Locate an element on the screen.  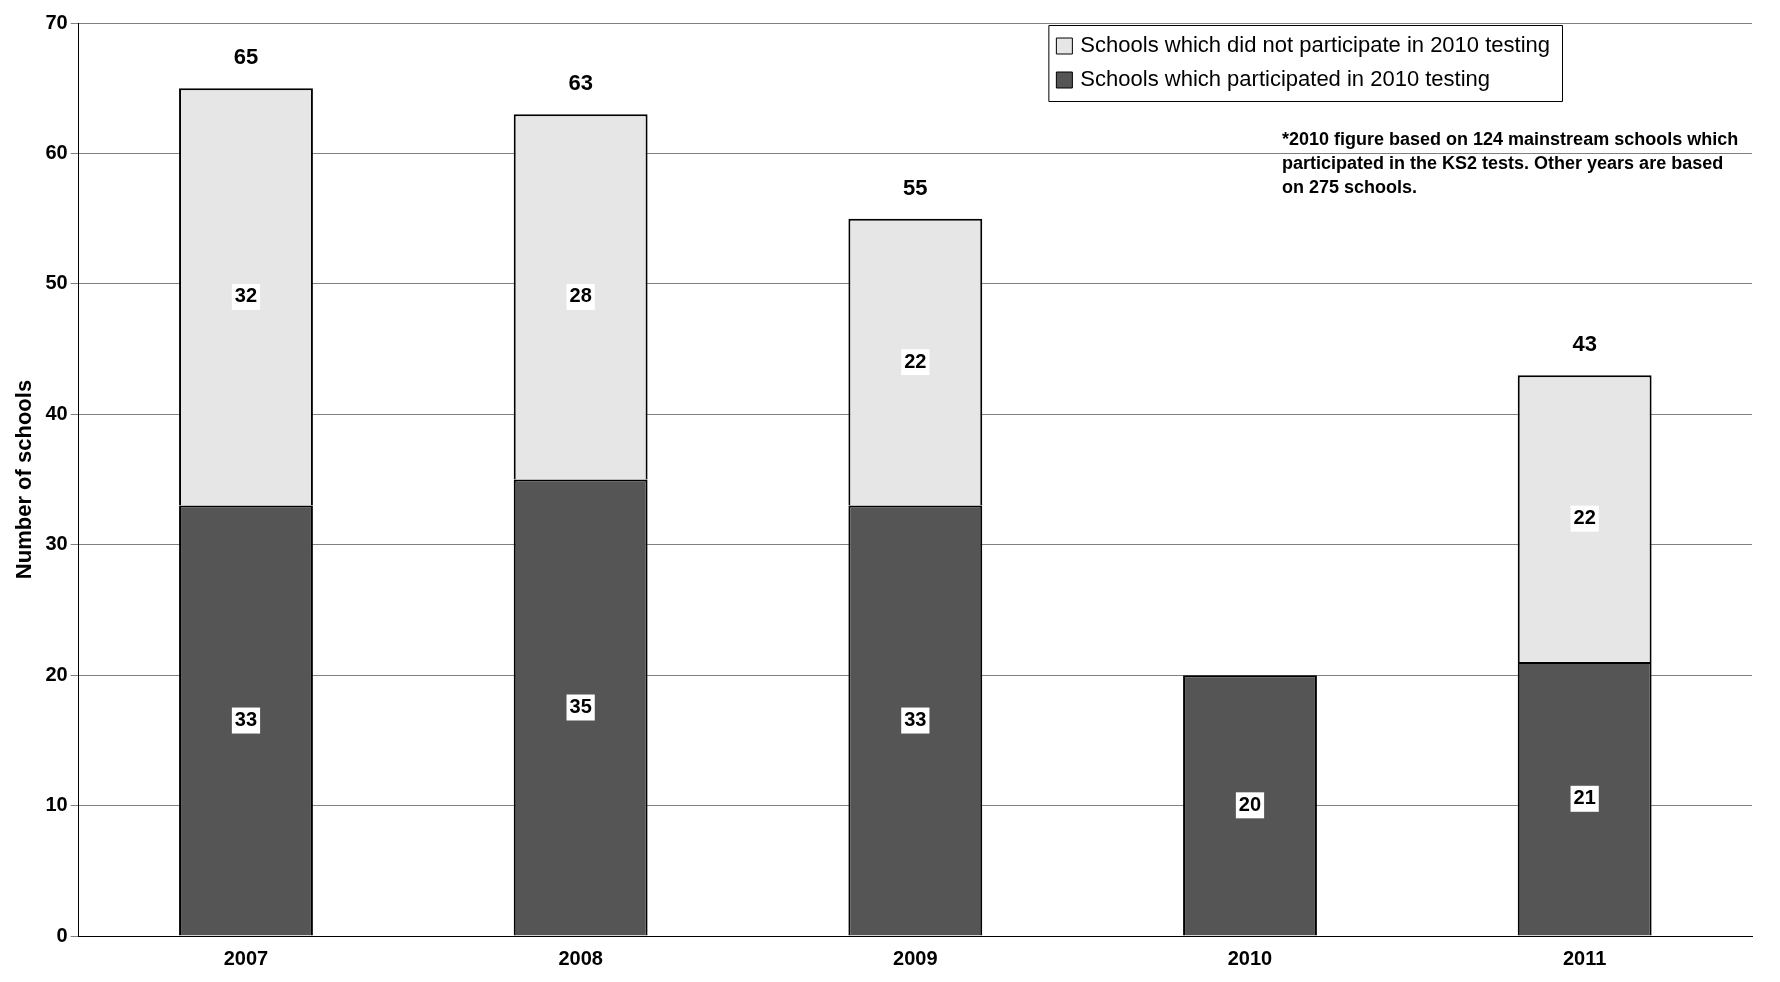
y-tick-label: 60 is located at coordinates (56, 151).